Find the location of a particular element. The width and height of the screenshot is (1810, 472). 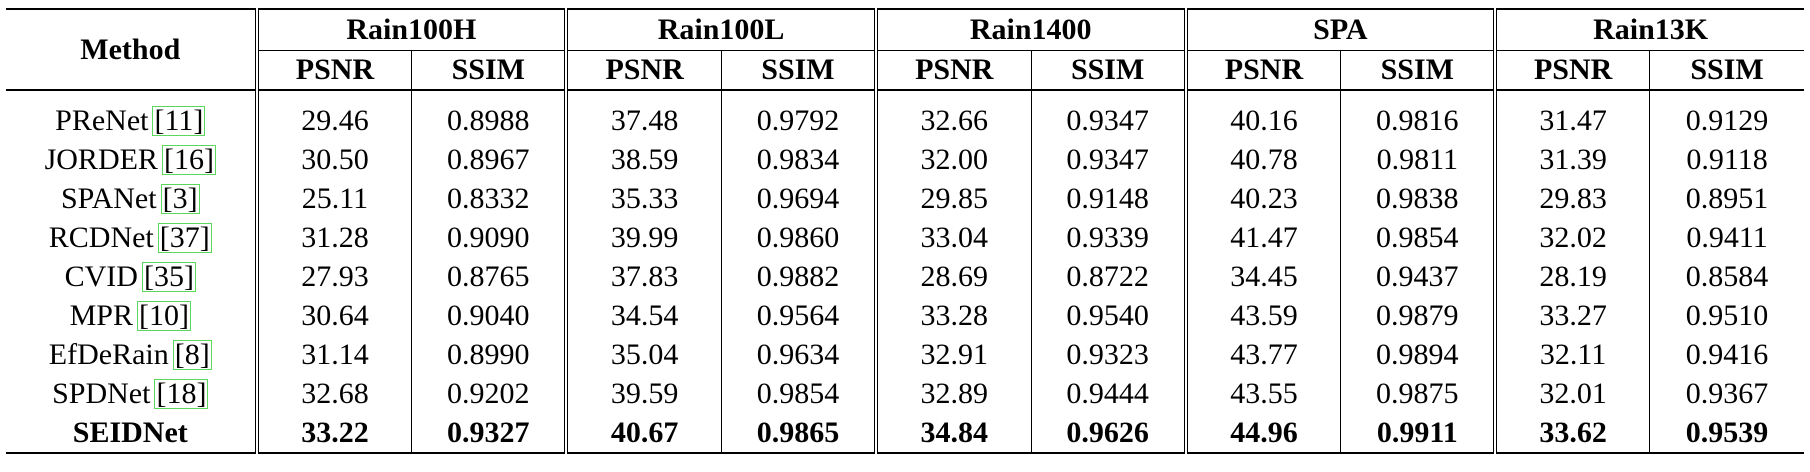

ssim-cell: 0.9540 is located at coordinates (1108, 315).